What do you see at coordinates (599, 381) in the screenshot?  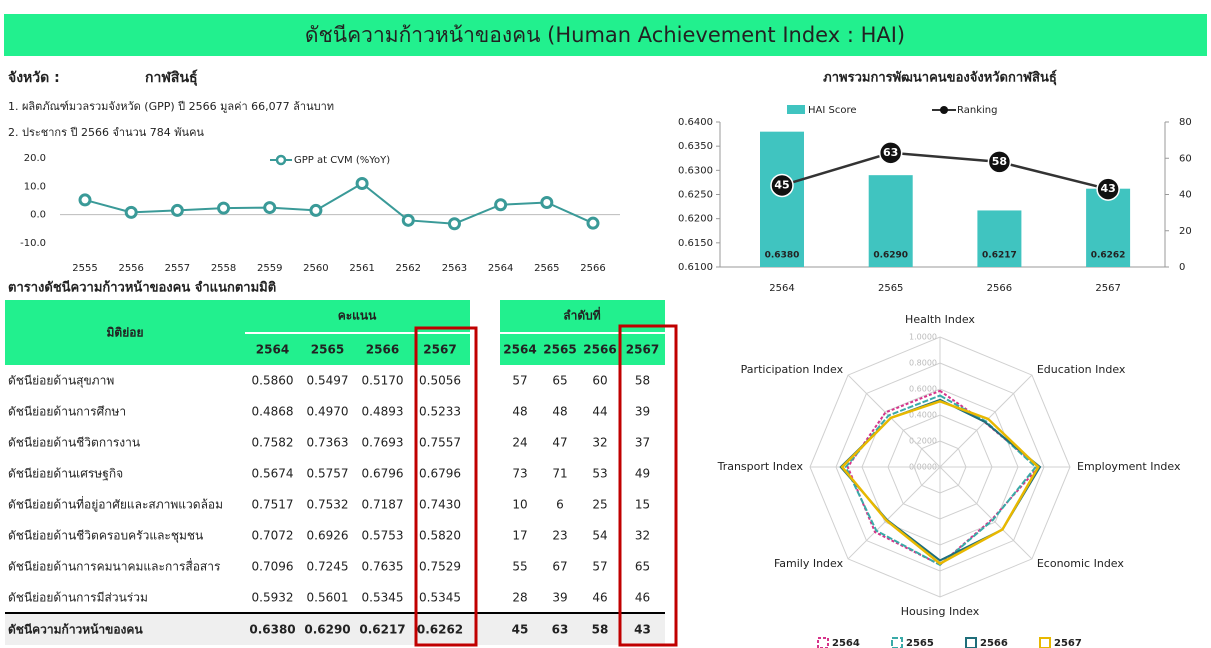 I see `rank-cell: 60` at bounding box center [599, 381].